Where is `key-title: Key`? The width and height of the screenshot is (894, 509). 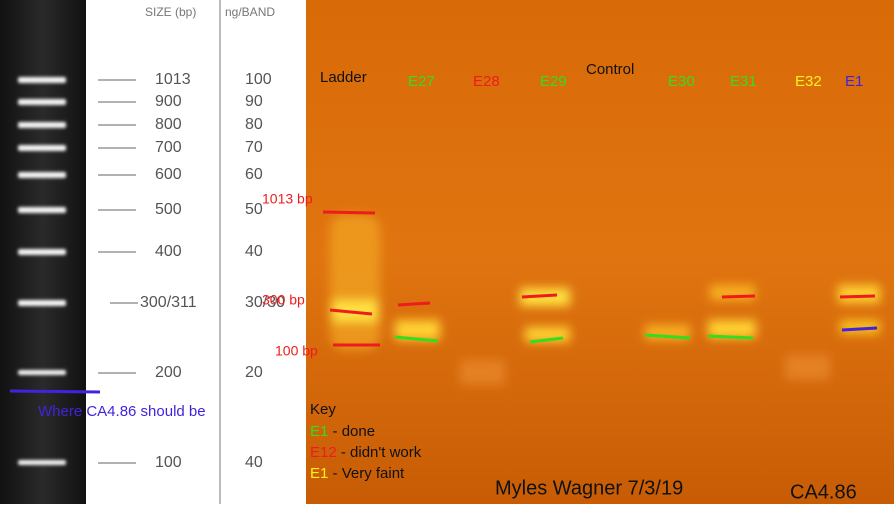 key-title: Key is located at coordinates (323, 409).